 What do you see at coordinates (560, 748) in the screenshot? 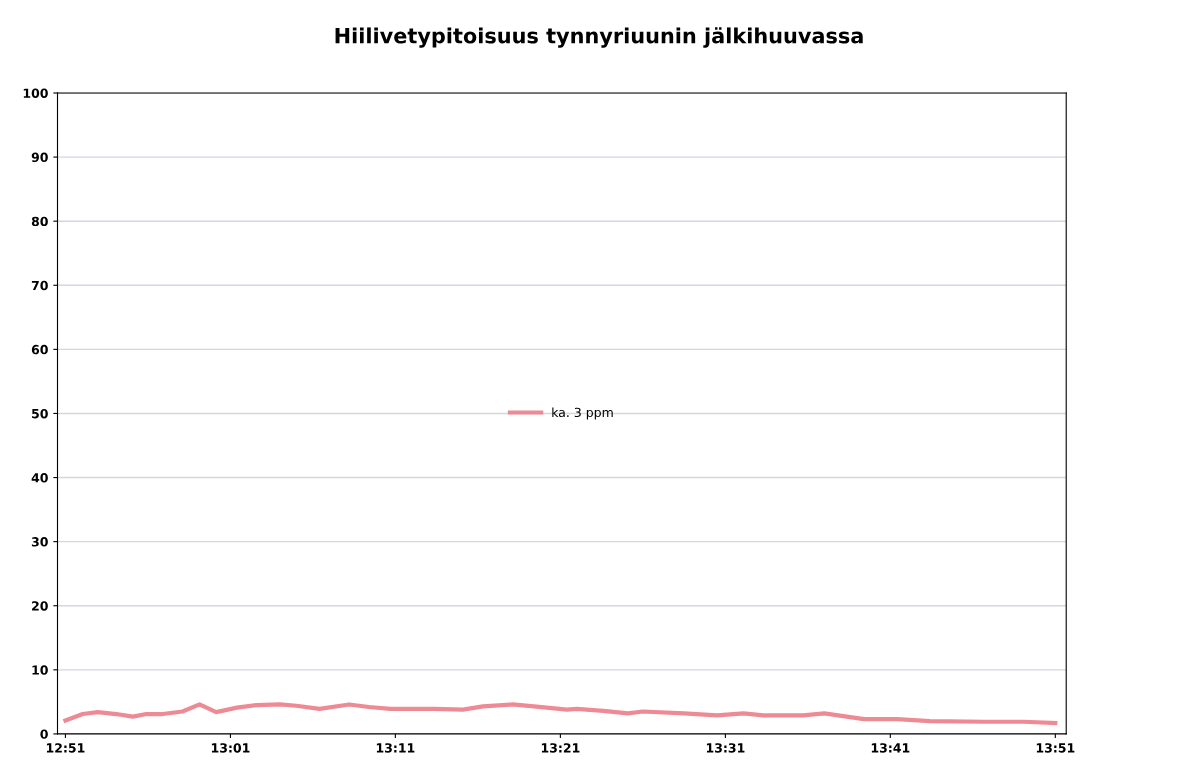
I see `x-tick-label: 13:21` at bounding box center [560, 748].